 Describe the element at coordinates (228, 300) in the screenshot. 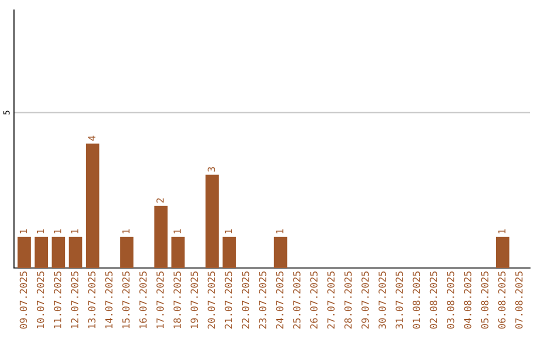

I see `x-tick-label: 21.07.2025` at that location.